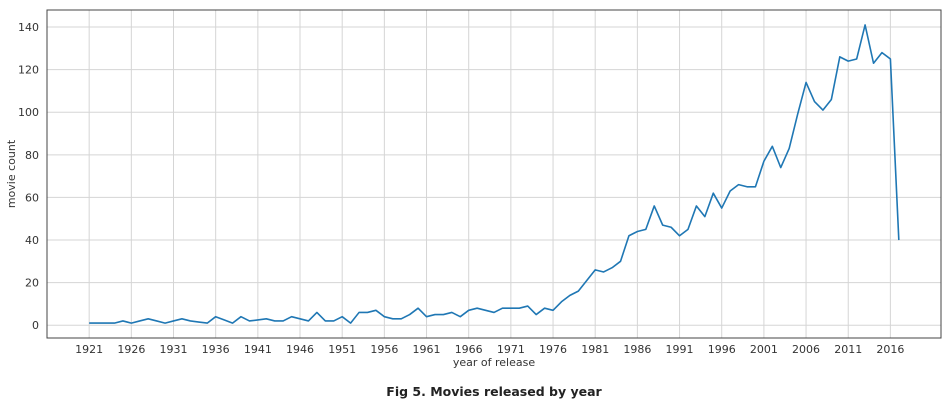 Image resolution: width=950 pixels, height=406 pixels. Describe the element at coordinates (511, 349) in the screenshot. I see `x-tick-label: 1971` at that location.